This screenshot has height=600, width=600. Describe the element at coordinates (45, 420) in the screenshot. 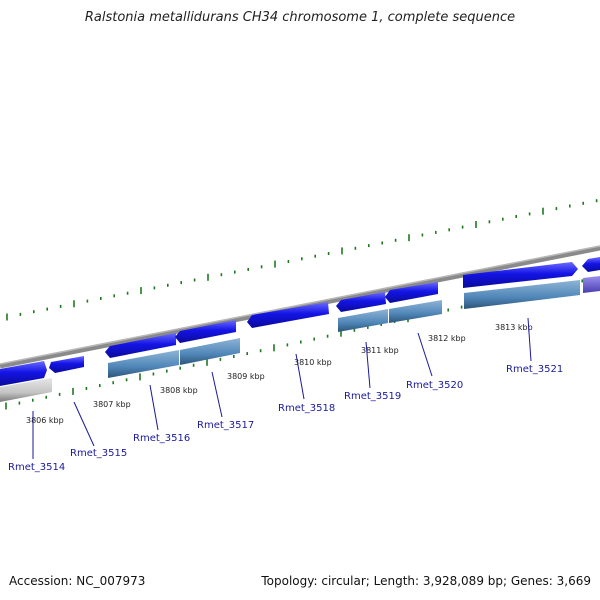

I see `kbp-label: 3806 kbp` at that location.